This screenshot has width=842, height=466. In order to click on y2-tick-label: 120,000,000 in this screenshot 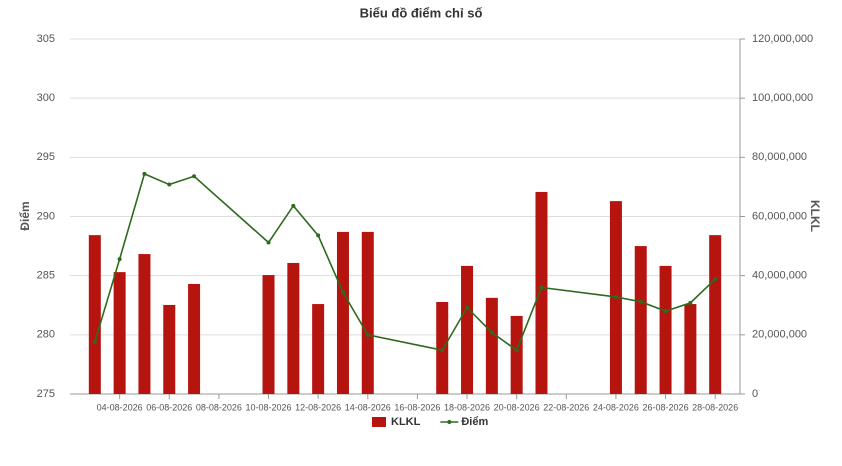, I will do `click(782, 39)`.